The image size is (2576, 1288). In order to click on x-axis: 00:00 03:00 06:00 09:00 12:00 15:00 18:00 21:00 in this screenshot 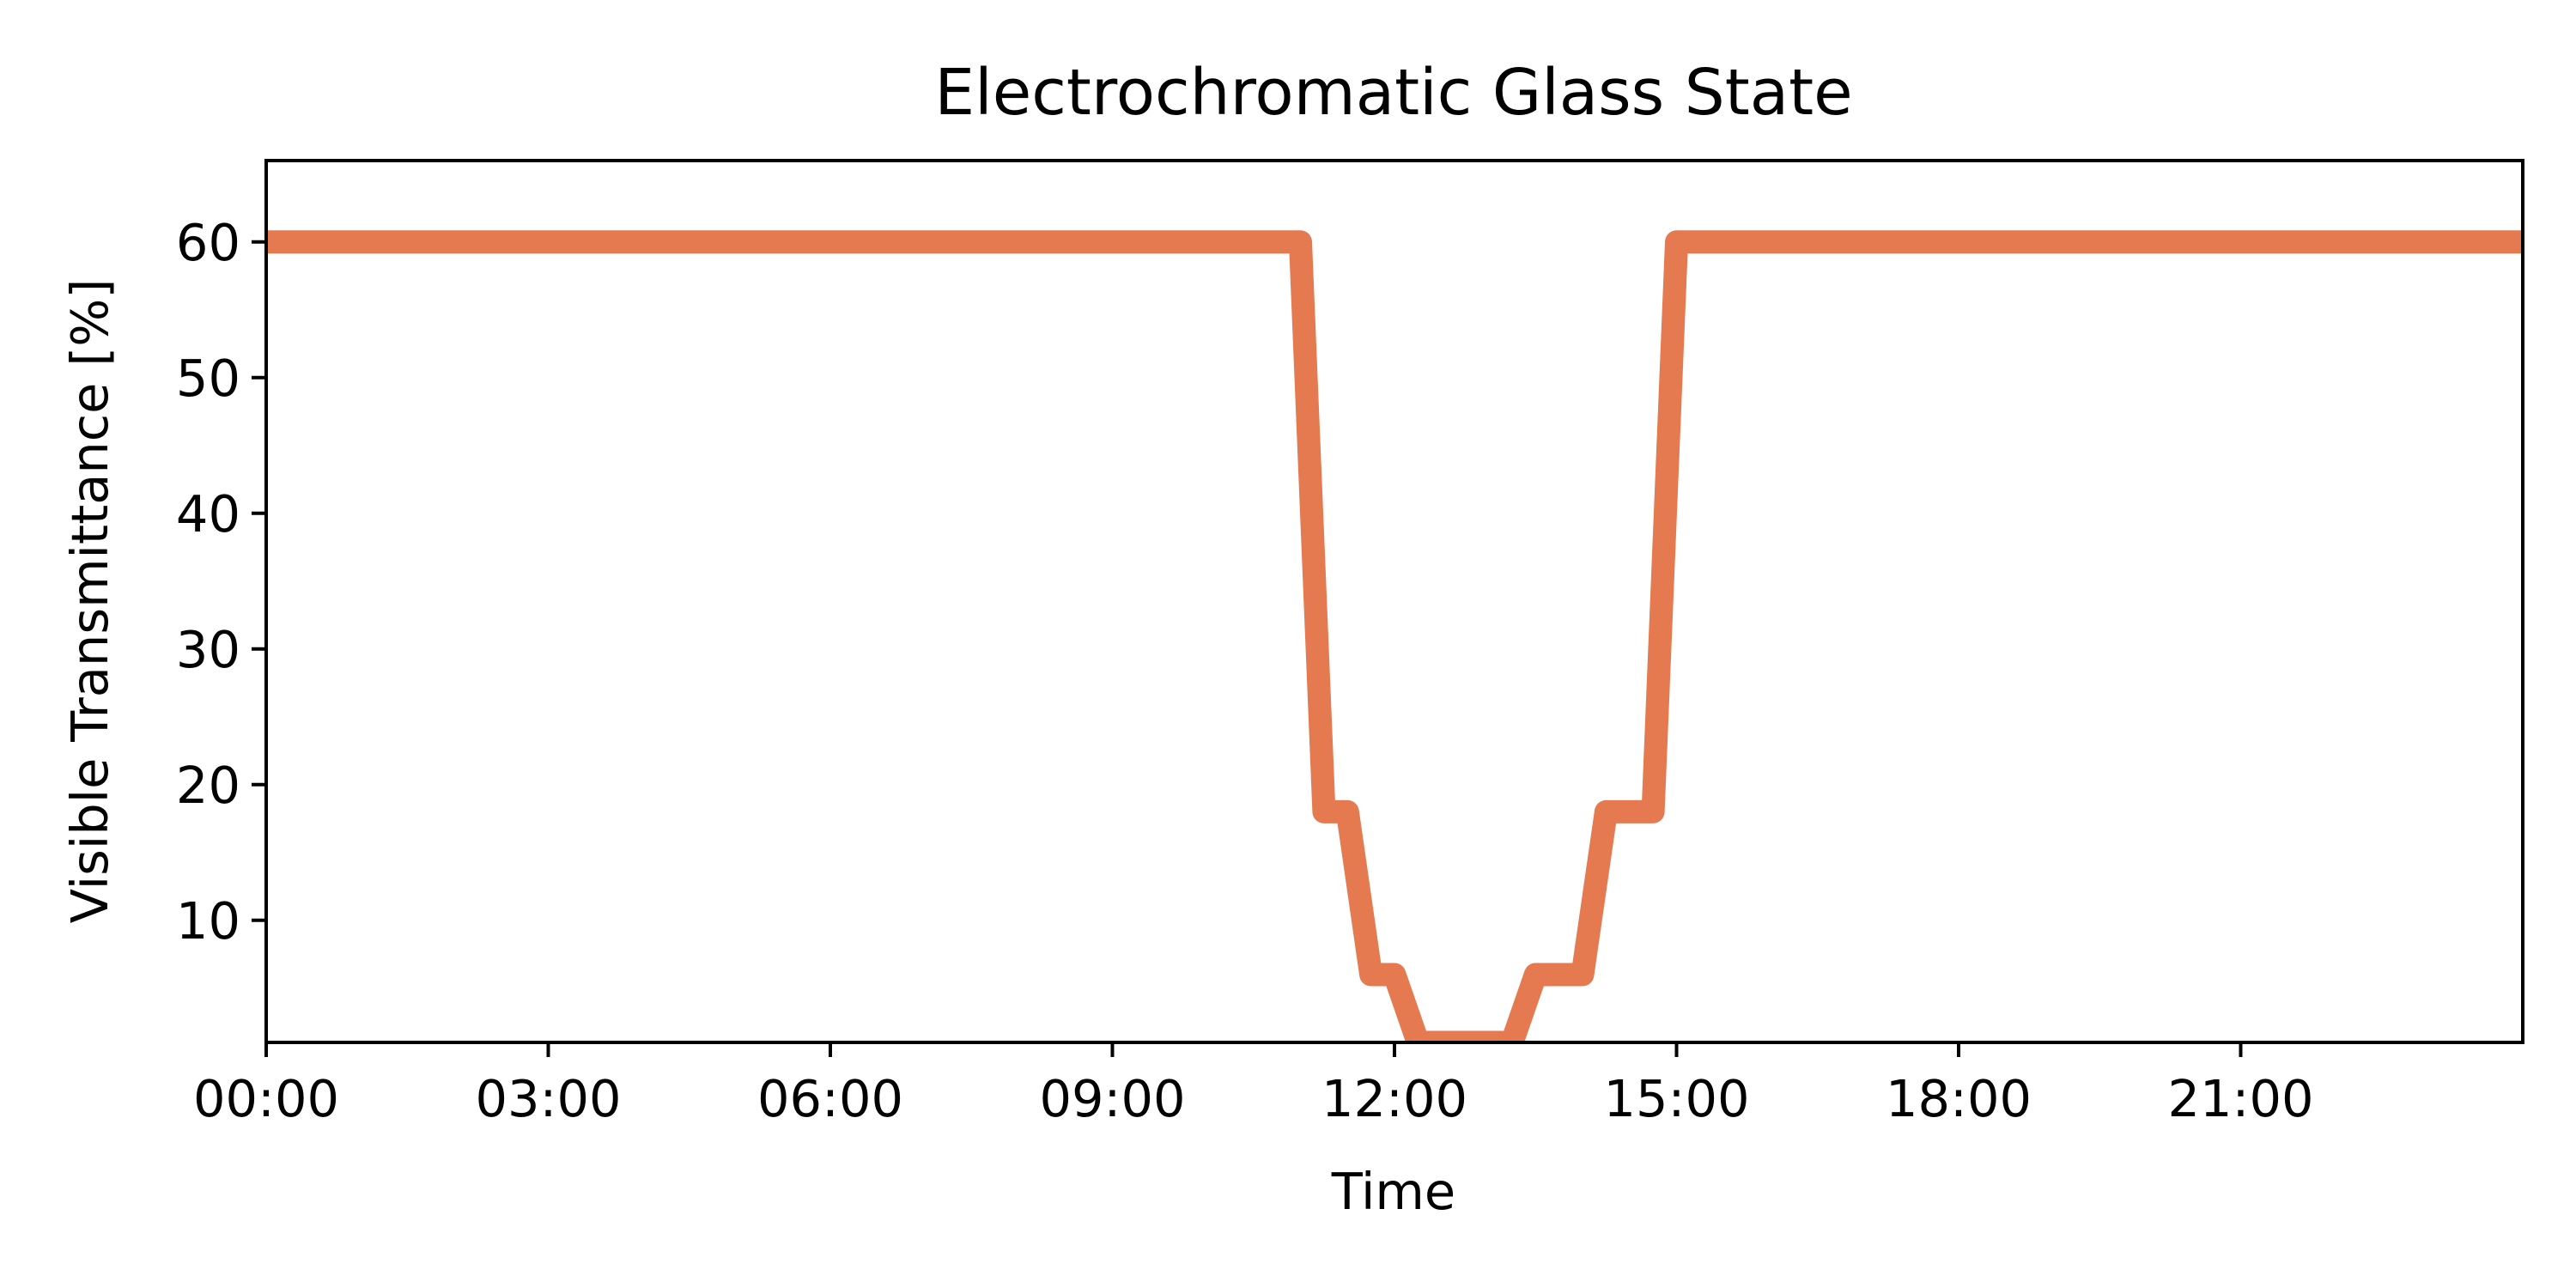, I will do `click(1254, 1085)`.